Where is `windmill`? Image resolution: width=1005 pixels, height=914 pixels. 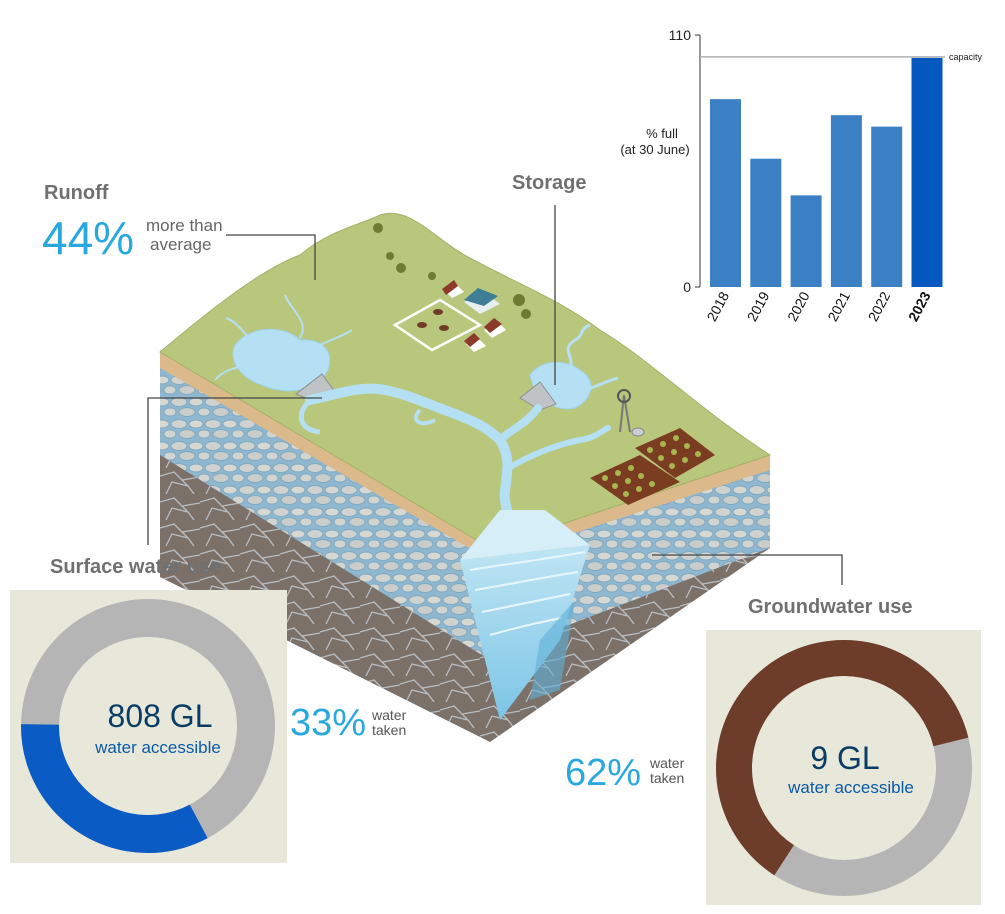 windmill is located at coordinates (631, 413).